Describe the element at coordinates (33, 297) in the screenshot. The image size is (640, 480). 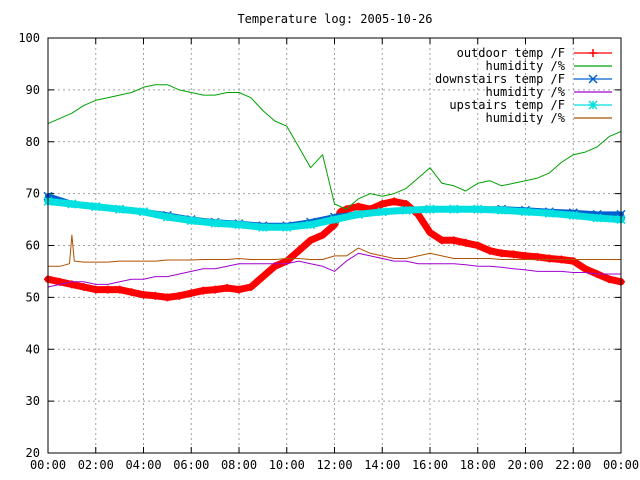
I see `y-tick-label: 50` at that location.